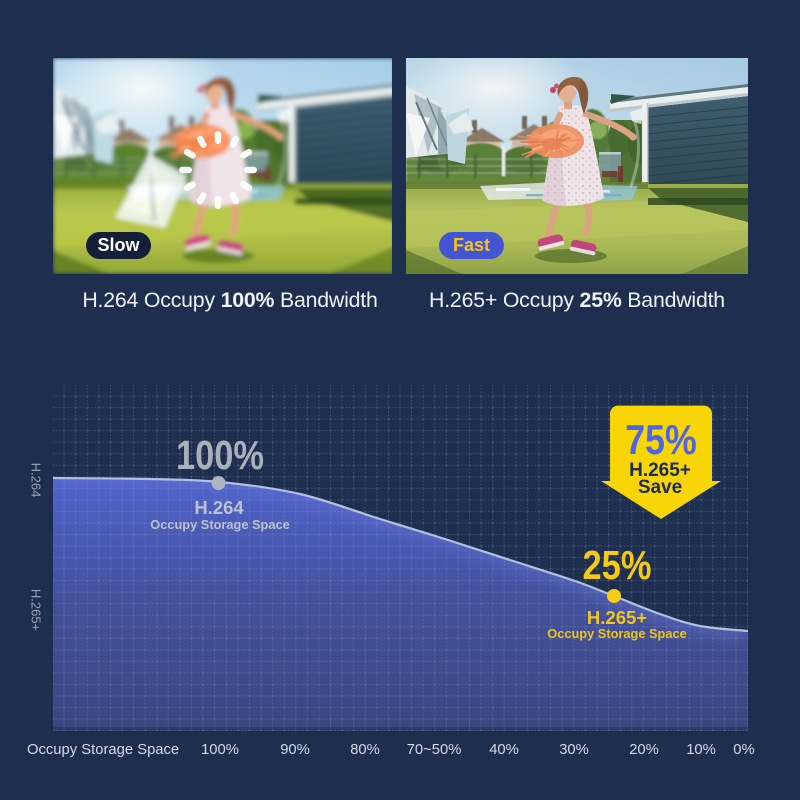  I want to click on svg-text: Save, so click(660, 487).